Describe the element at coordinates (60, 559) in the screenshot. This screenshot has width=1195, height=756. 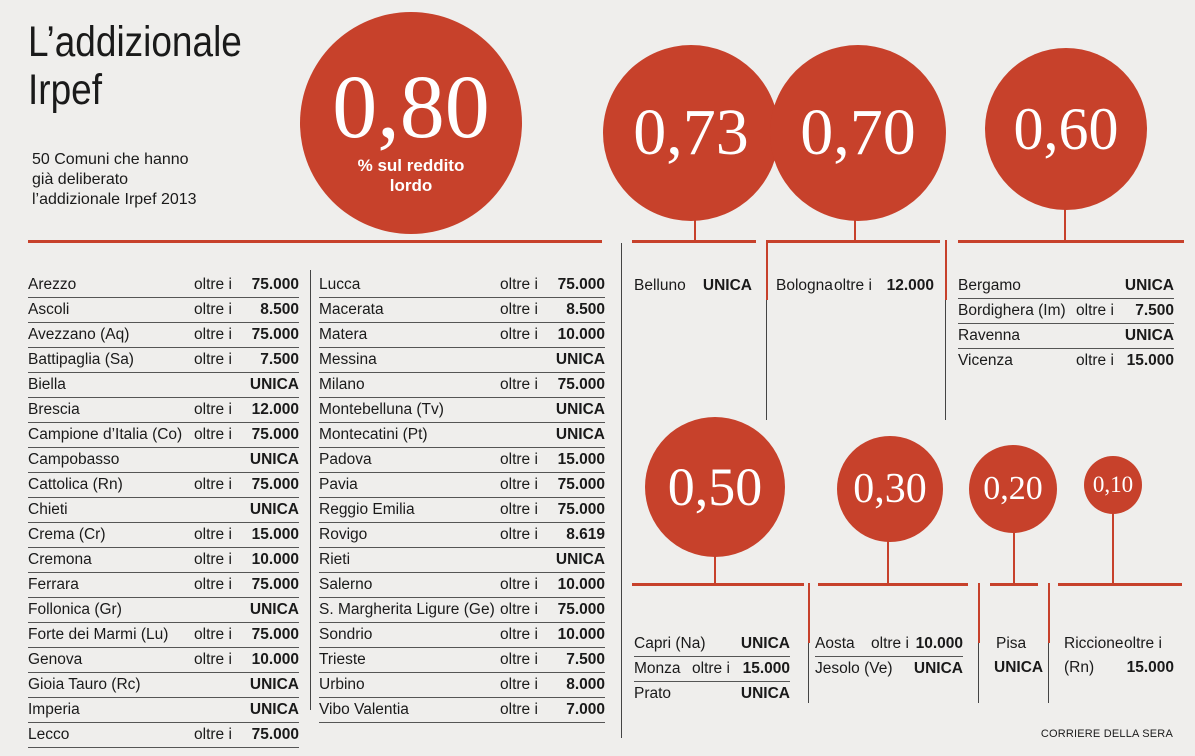
I see `city-name: Cremona` at that location.